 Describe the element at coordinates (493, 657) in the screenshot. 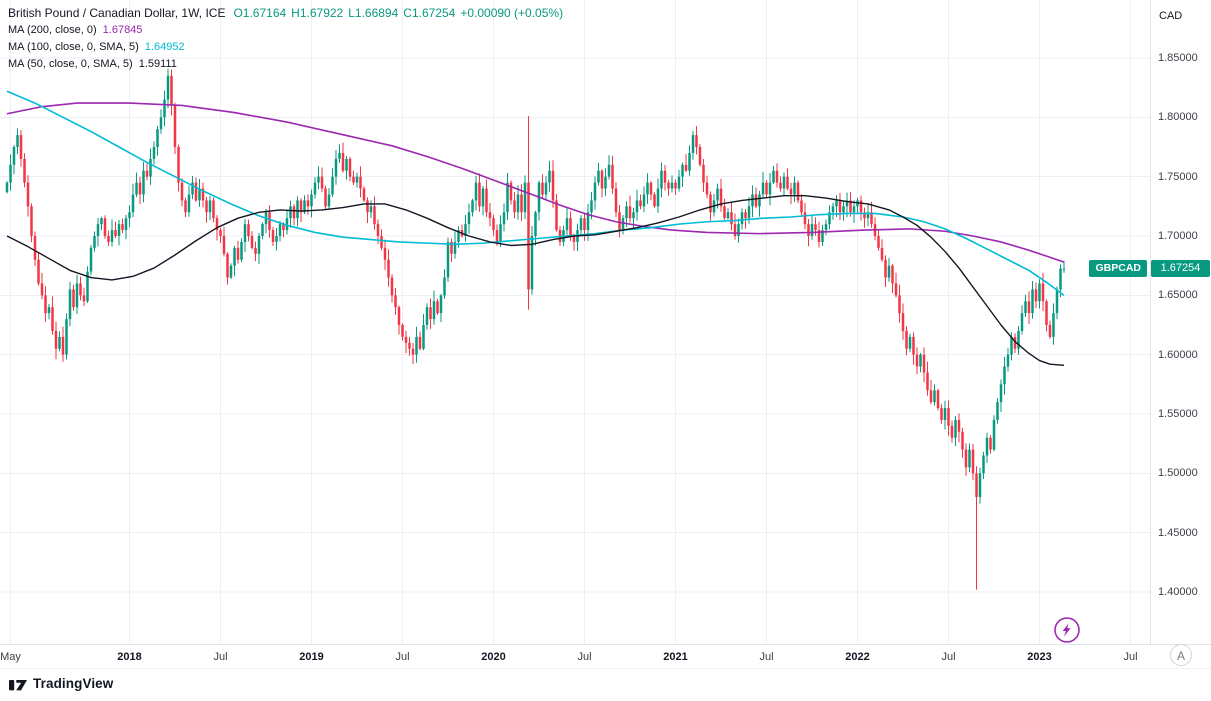

I see `time-axis-label: 2020` at that location.